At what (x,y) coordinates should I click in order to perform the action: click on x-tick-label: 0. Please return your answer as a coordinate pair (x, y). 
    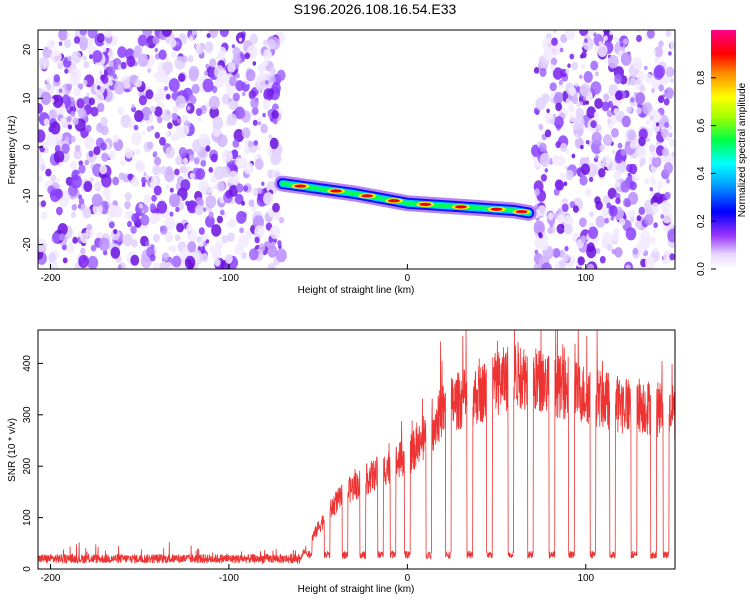
    Looking at the image, I should click on (408, 578).